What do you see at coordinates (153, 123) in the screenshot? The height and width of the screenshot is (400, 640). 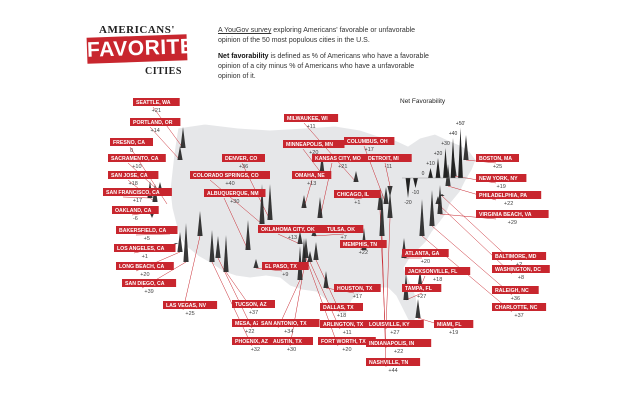 I see `city-name-portland-or: PORTLAND, OR` at bounding box center [153, 123].